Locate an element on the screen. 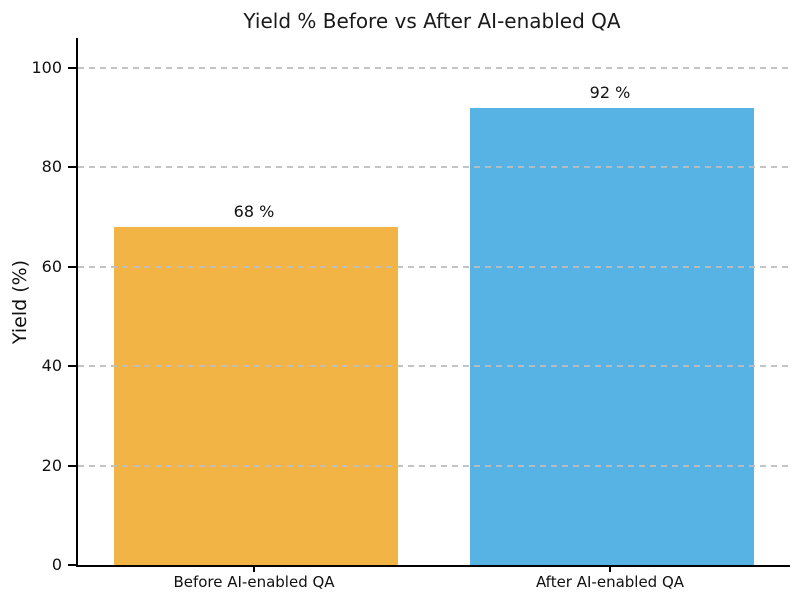  bar-value-label: 92 % is located at coordinates (610, 92).